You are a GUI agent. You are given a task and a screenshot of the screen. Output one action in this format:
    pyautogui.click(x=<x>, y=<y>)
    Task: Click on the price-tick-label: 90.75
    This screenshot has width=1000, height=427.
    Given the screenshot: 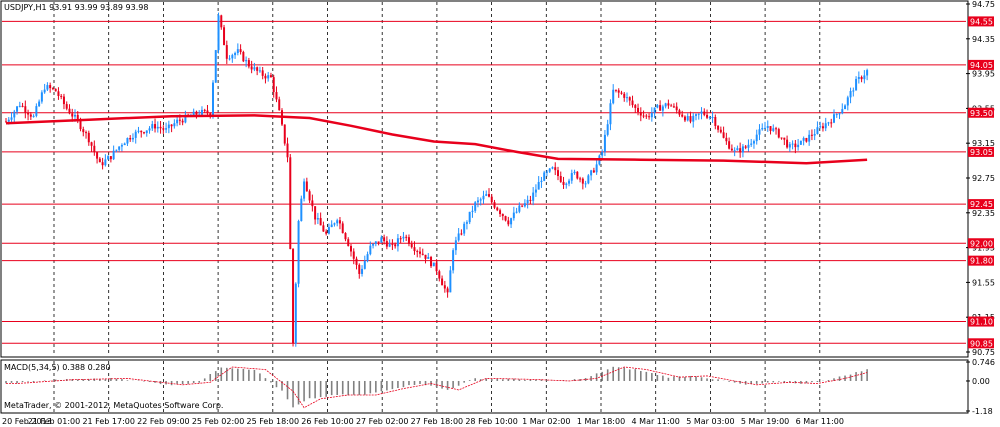 What is the action you would take?
    pyautogui.click(x=983, y=352)
    